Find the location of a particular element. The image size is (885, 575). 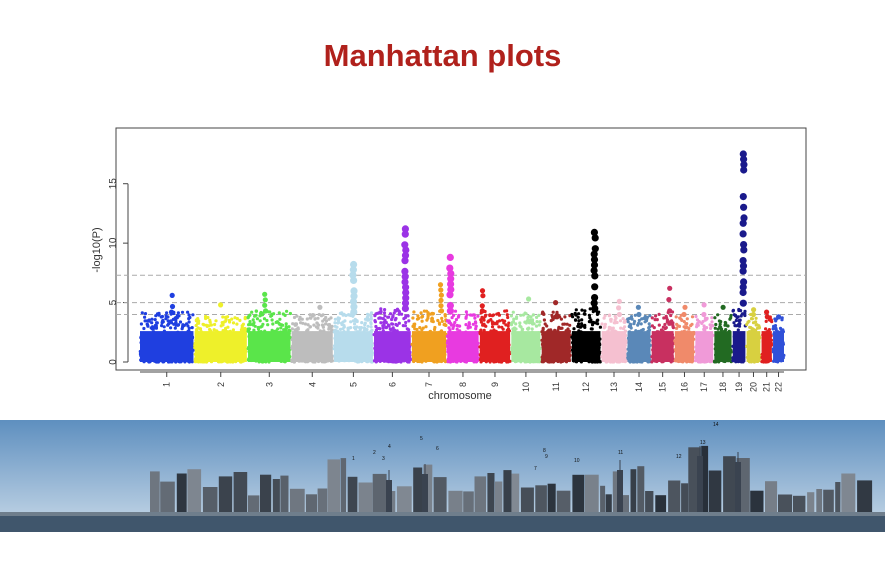

chromosome-15-points is located at coordinates (663, 324).